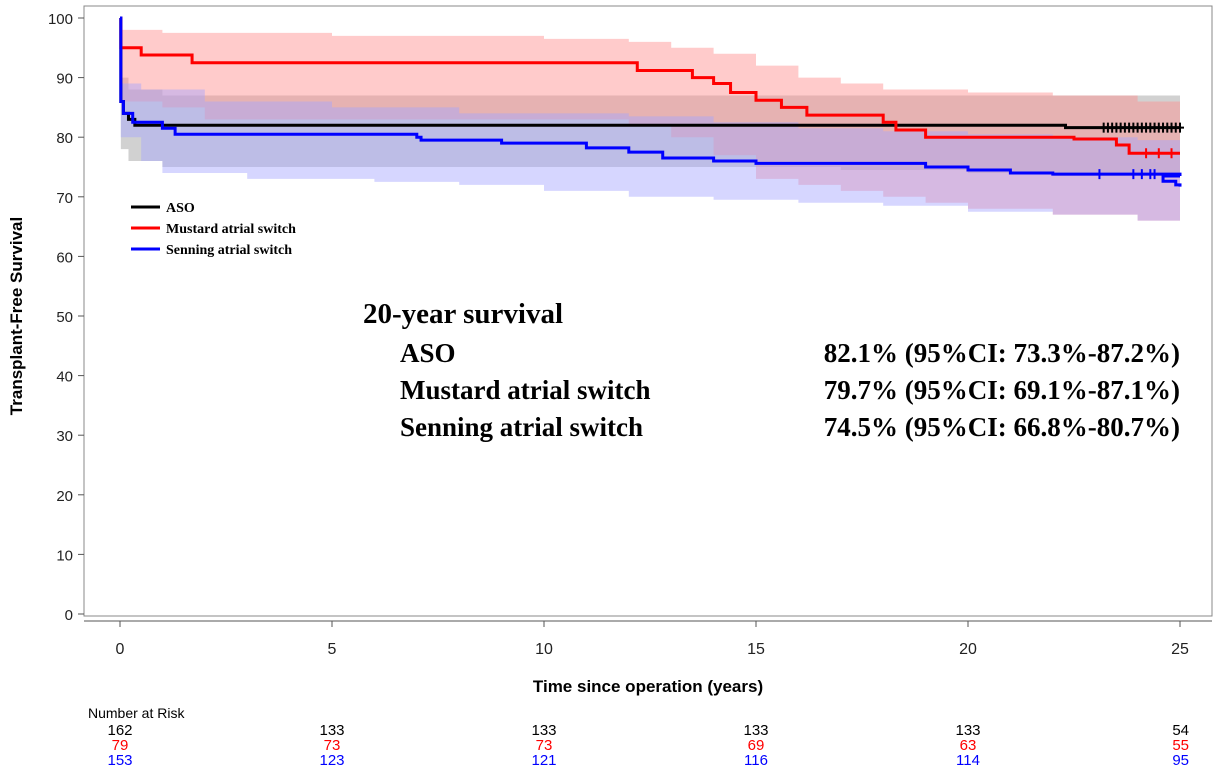 The width and height of the screenshot is (1215, 781). What do you see at coordinates (648, 686) in the screenshot?
I see `x-axis-label: Time since operation (years)` at bounding box center [648, 686].